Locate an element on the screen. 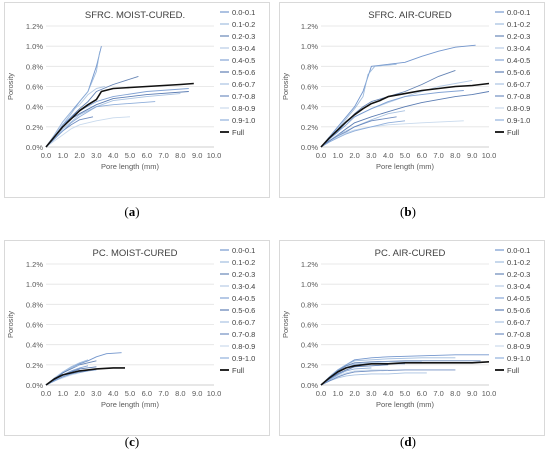  caption-d-letter: d is located at coordinates (408, 441).